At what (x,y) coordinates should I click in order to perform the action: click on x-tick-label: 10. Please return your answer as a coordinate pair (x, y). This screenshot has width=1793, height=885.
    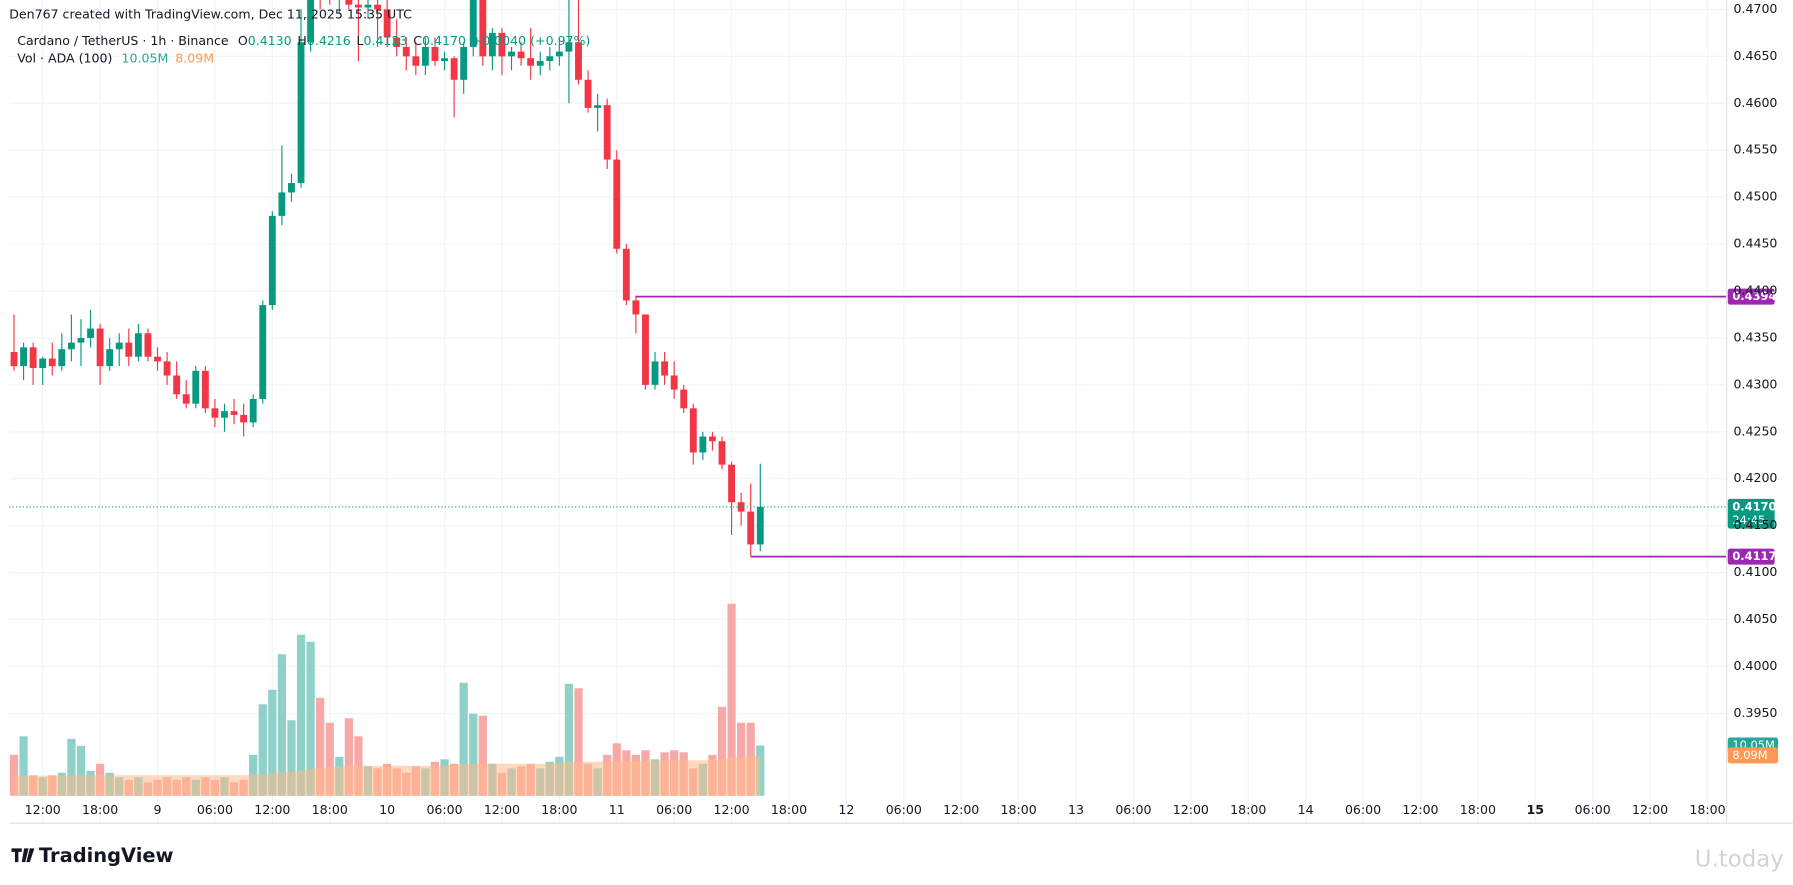
    Looking at the image, I should click on (387, 809).